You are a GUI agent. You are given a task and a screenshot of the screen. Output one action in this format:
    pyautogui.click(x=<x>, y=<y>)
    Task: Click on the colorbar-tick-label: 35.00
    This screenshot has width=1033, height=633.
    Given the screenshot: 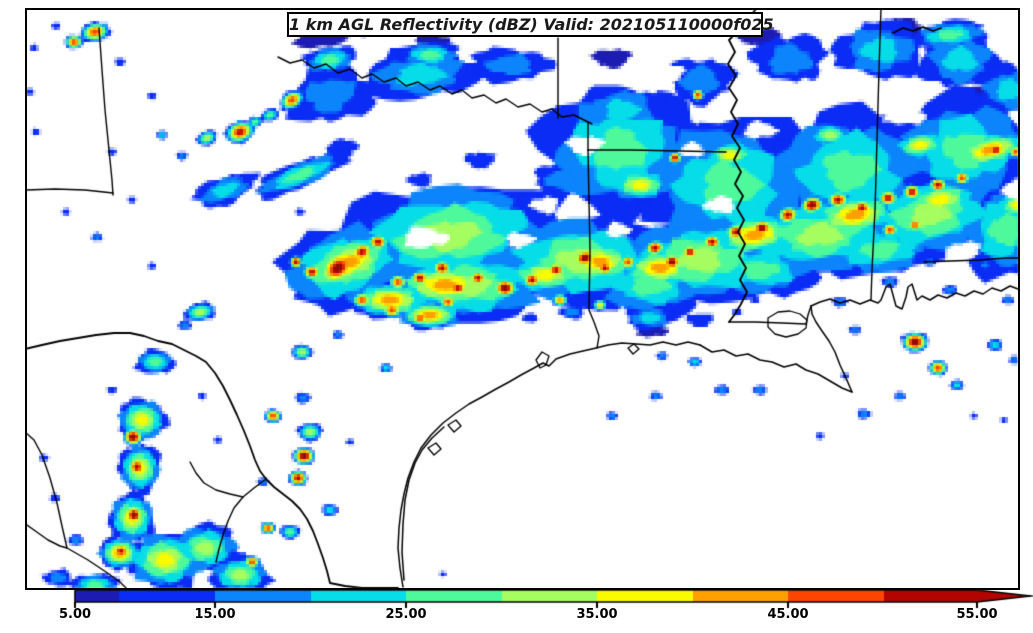 What is the action you would take?
    pyautogui.click(x=597, y=614)
    